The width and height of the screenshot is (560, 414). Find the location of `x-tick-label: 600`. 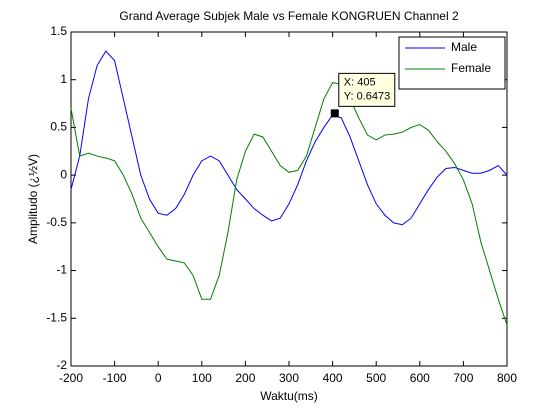

x-tick-label: 600 is located at coordinates (420, 378).